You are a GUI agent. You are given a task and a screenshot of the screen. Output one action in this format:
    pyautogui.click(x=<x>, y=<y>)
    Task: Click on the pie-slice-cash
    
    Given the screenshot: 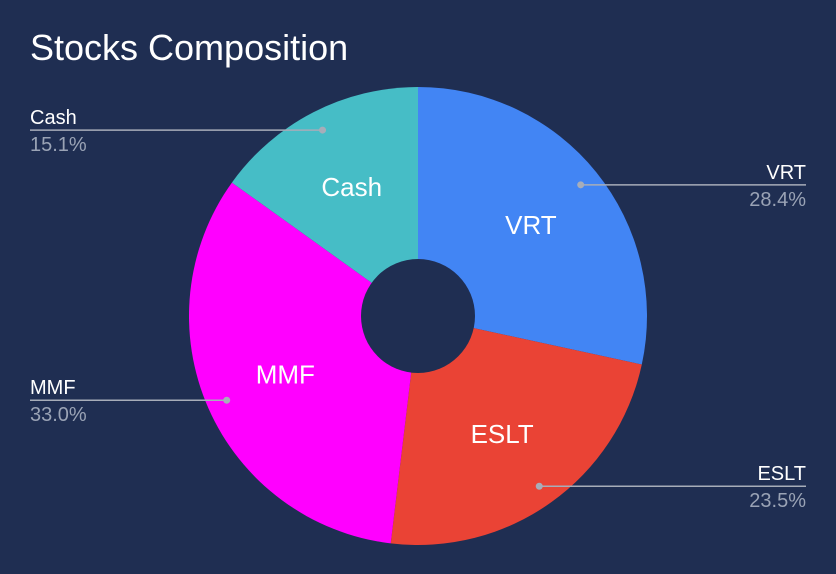 What is the action you would take?
    pyautogui.click(x=324, y=201)
    